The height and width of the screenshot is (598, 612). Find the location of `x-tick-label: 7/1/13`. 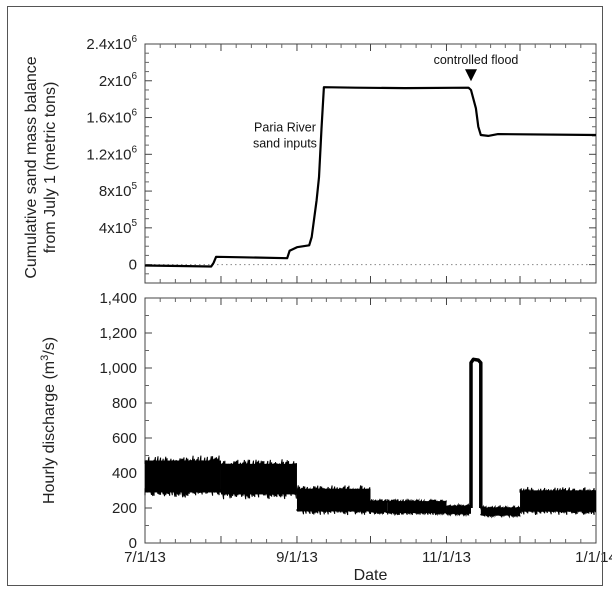

x-tick-label: 7/1/13 is located at coordinates (145, 557).